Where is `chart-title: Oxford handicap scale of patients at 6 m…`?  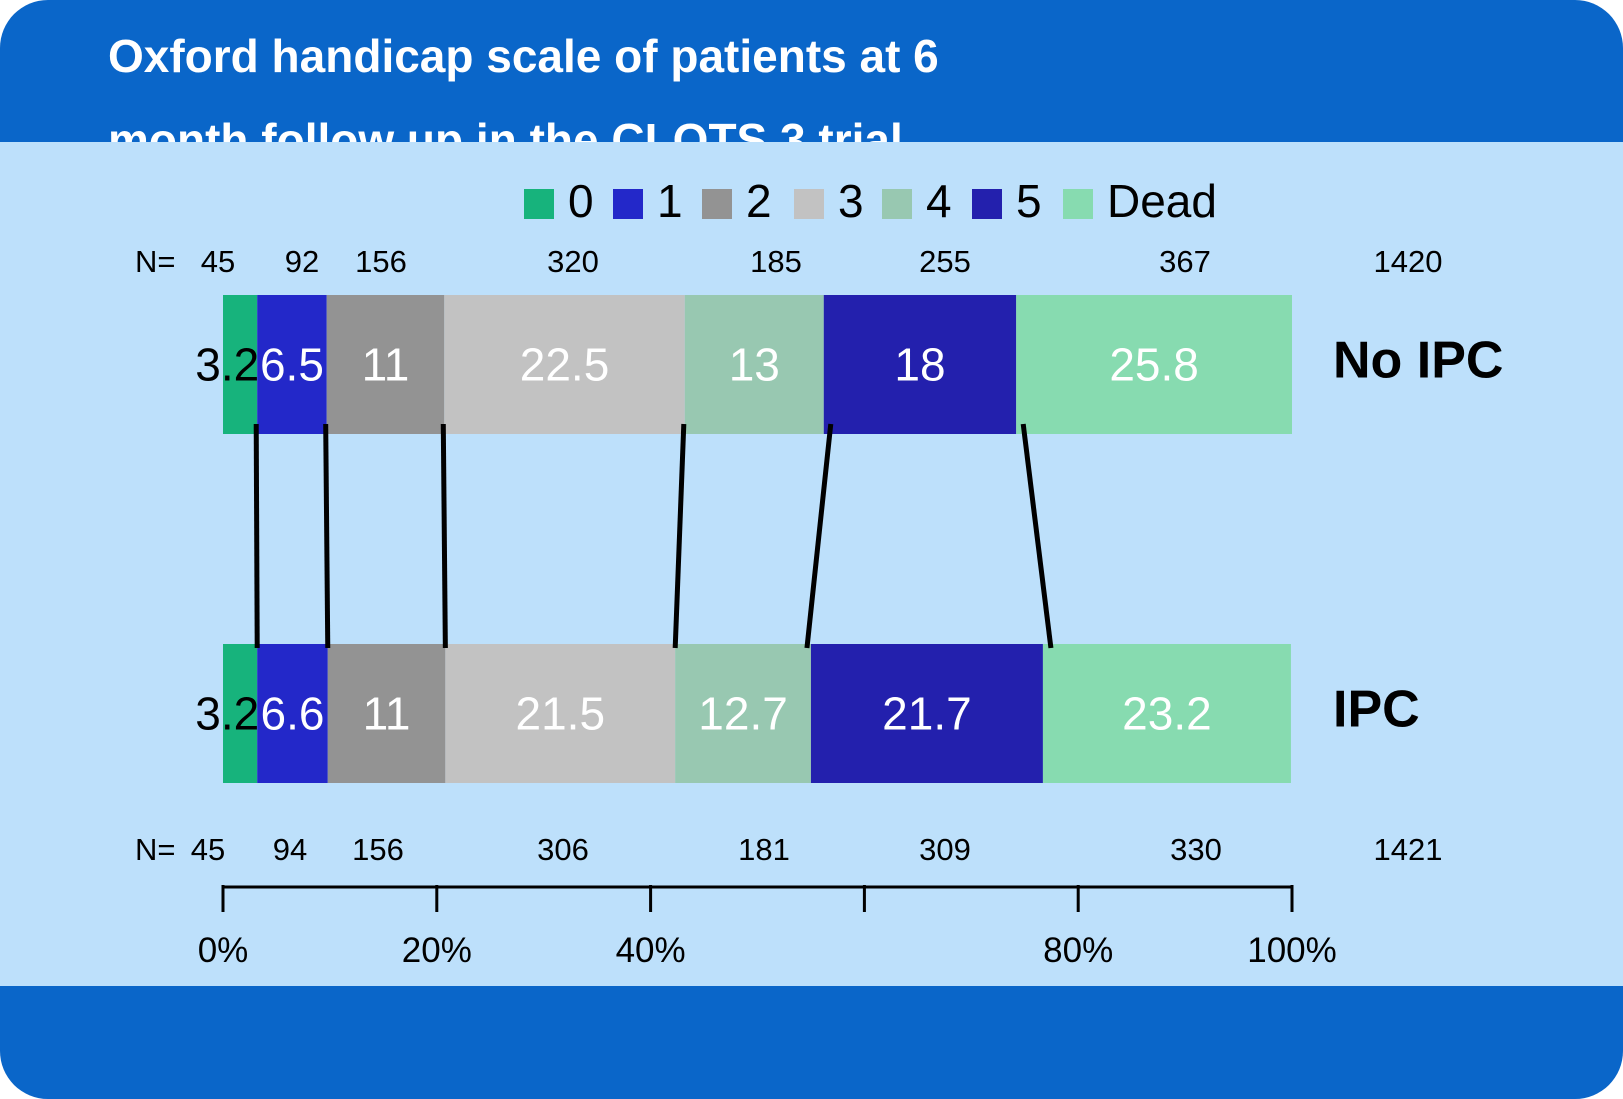
chart-title: Oxford handicap scale of patients at 6 m… is located at coordinates (608, 98).